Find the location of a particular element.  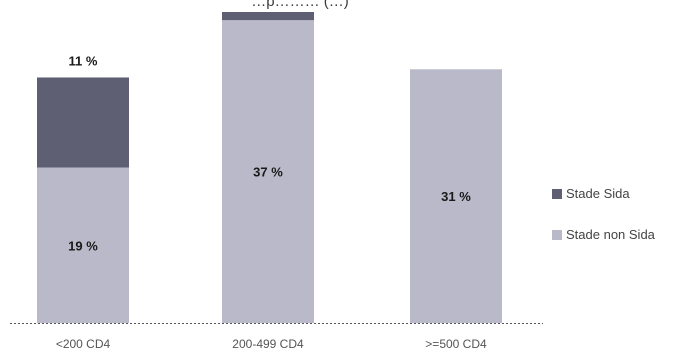

x-tick-label: <200 CD4 is located at coordinates (83, 344).